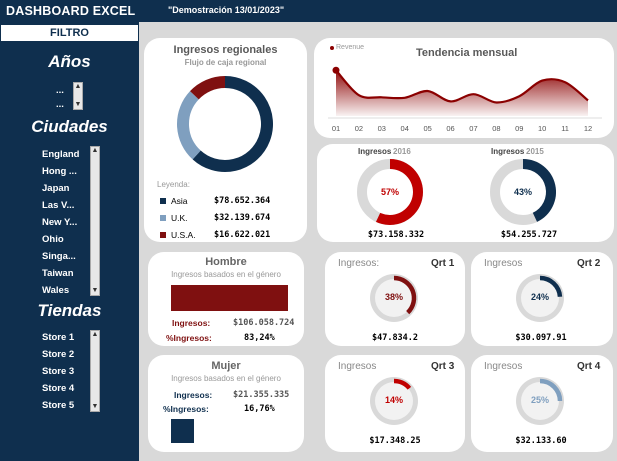  Describe the element at coordinates (359, 128) in the screenshot. I see `trend-tick-label: 02` at that location.